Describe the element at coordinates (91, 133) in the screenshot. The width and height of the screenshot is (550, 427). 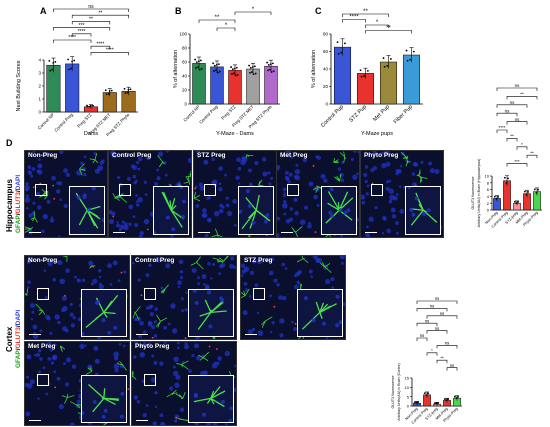
I see `x-axis-label: Dams` at that location.